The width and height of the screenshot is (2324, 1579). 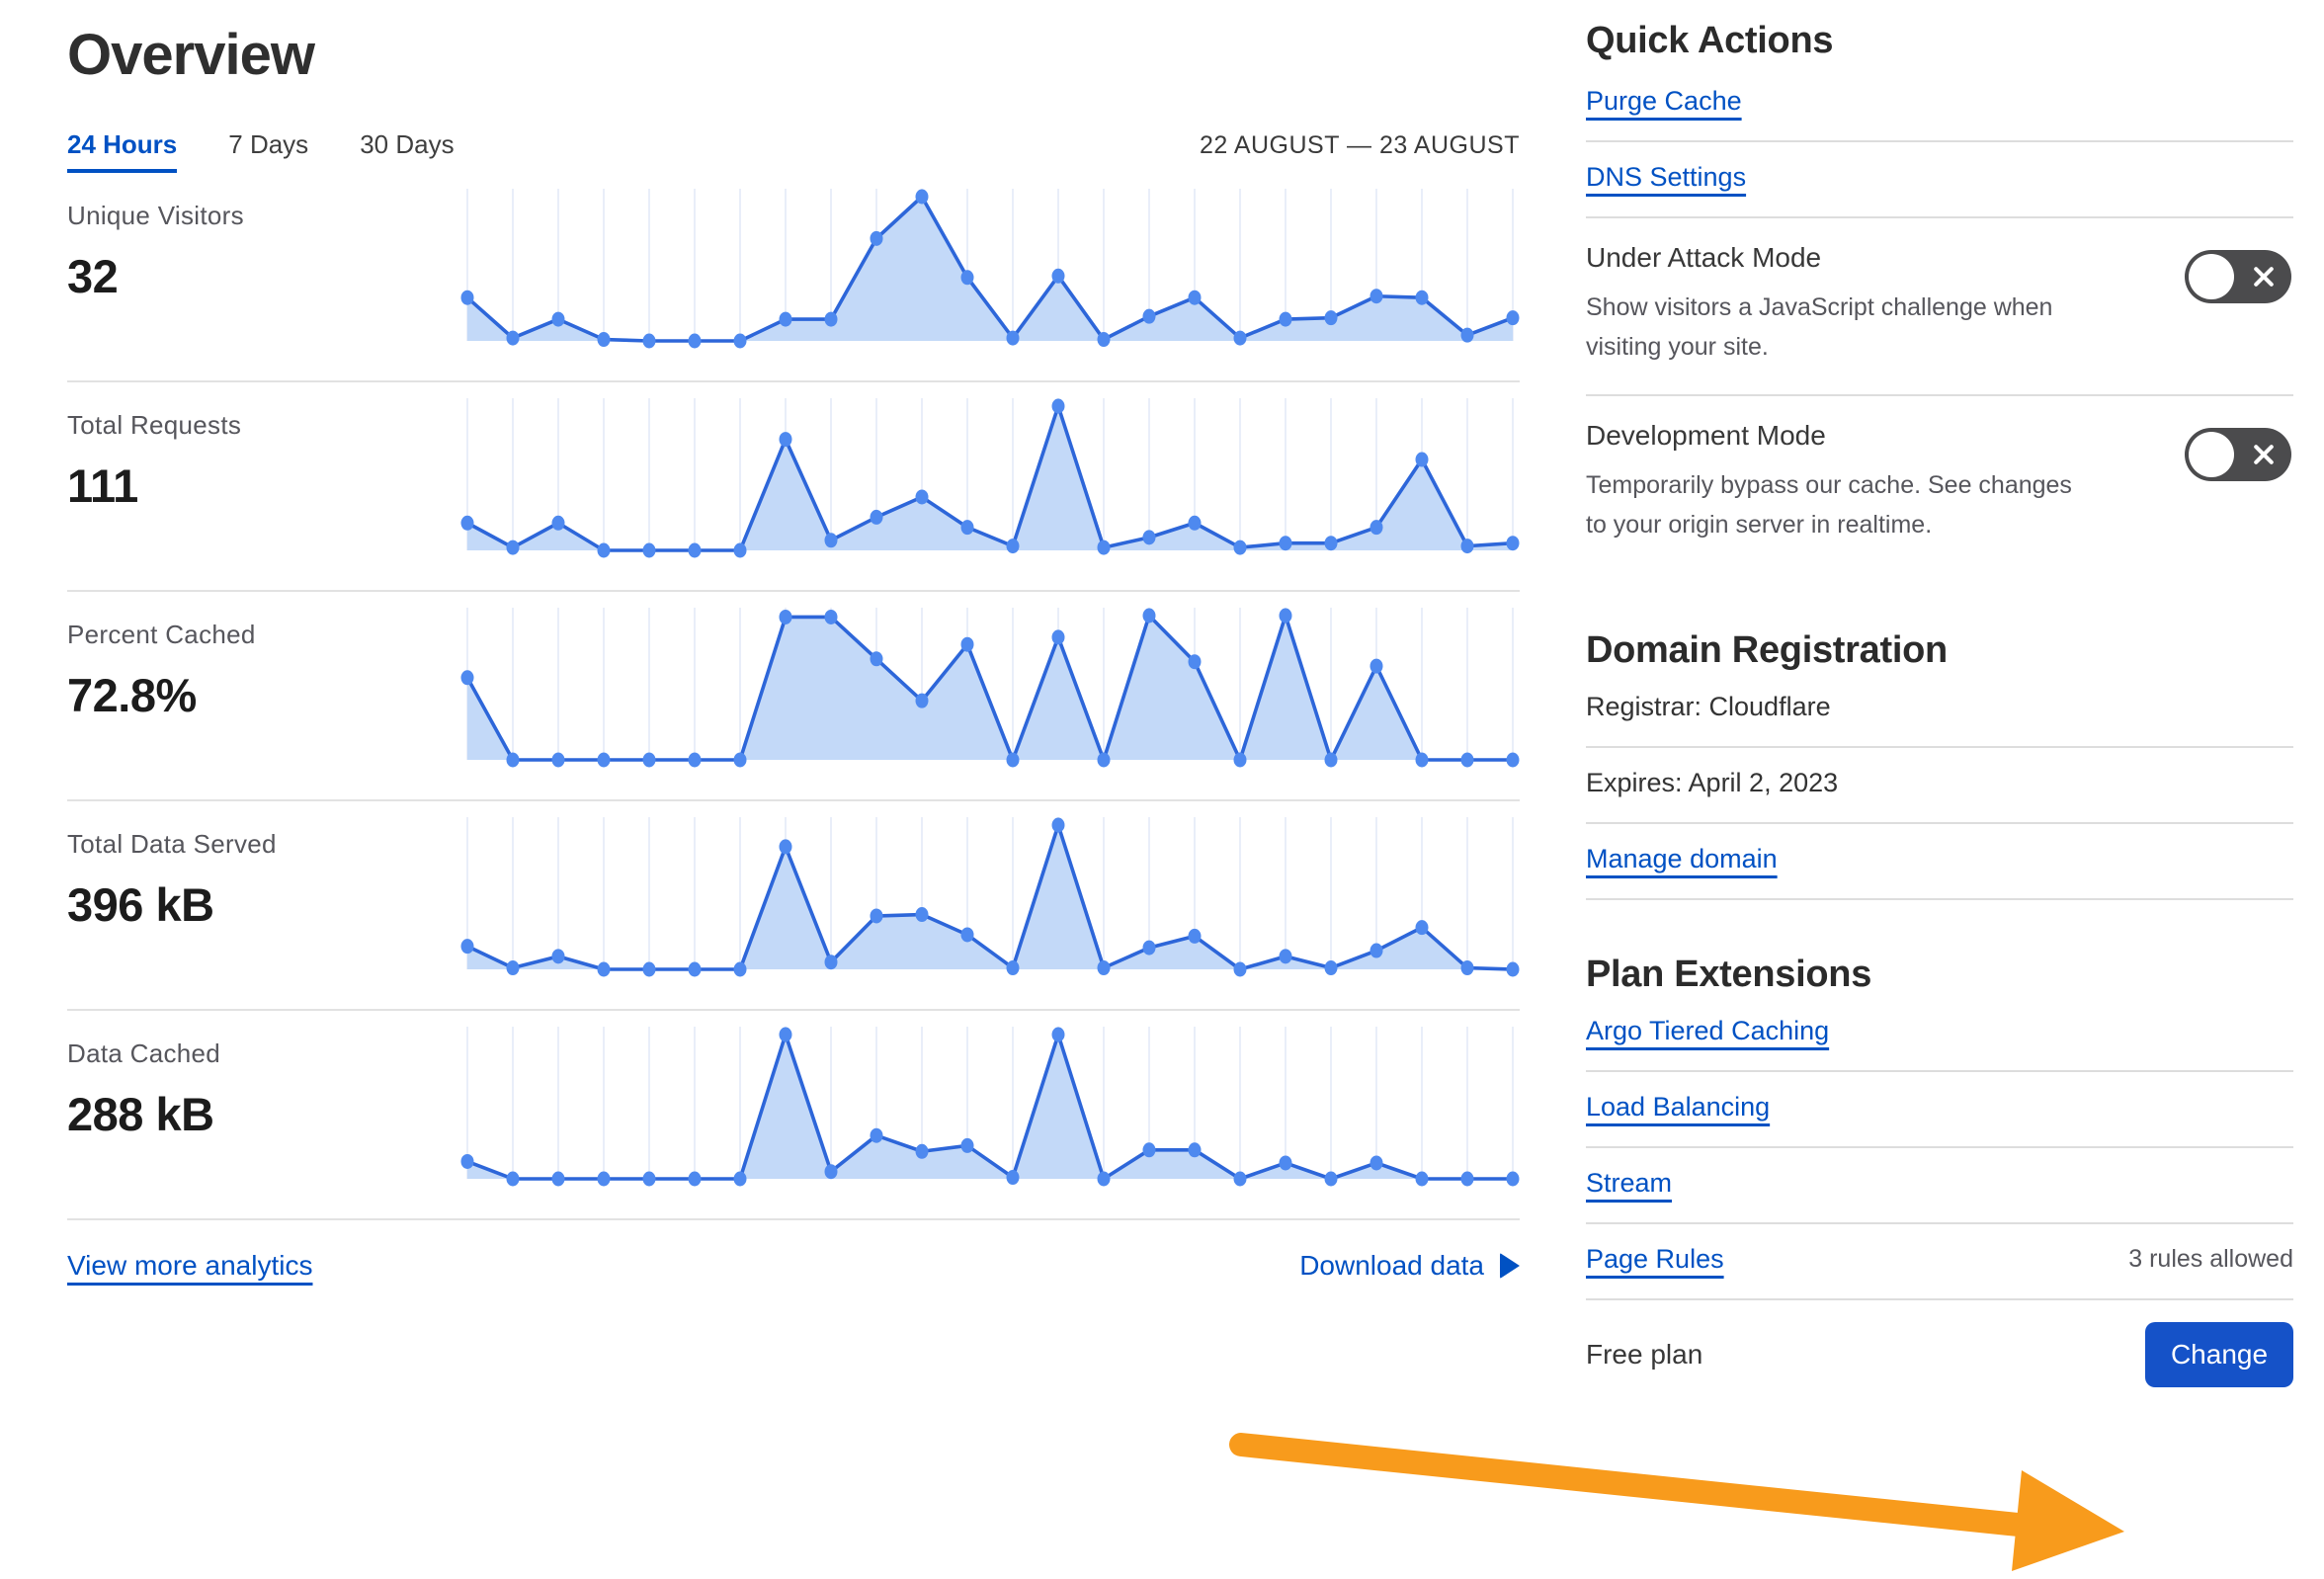 What do you see at coordinates (793, 1251) in the screenshot?
I see `analytics-footer-links: View more analytics Download data` at bounding box center [793, 1251].